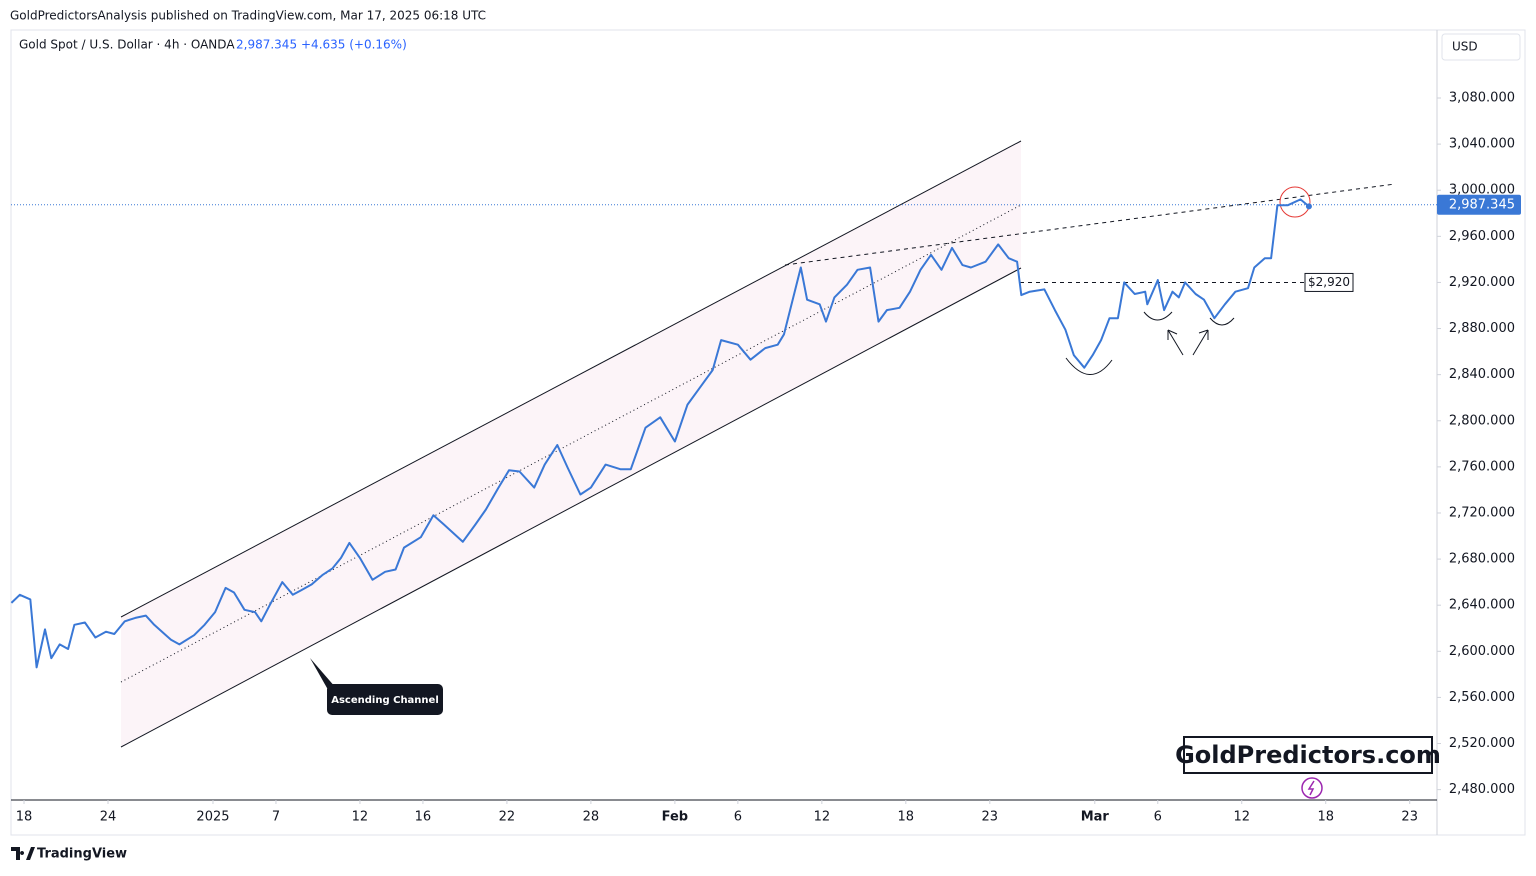 Image resolution: width=1536 pixels, height=876 pixels. I want to click on y-tick-label: 2,720.000, so click(1482, 512).